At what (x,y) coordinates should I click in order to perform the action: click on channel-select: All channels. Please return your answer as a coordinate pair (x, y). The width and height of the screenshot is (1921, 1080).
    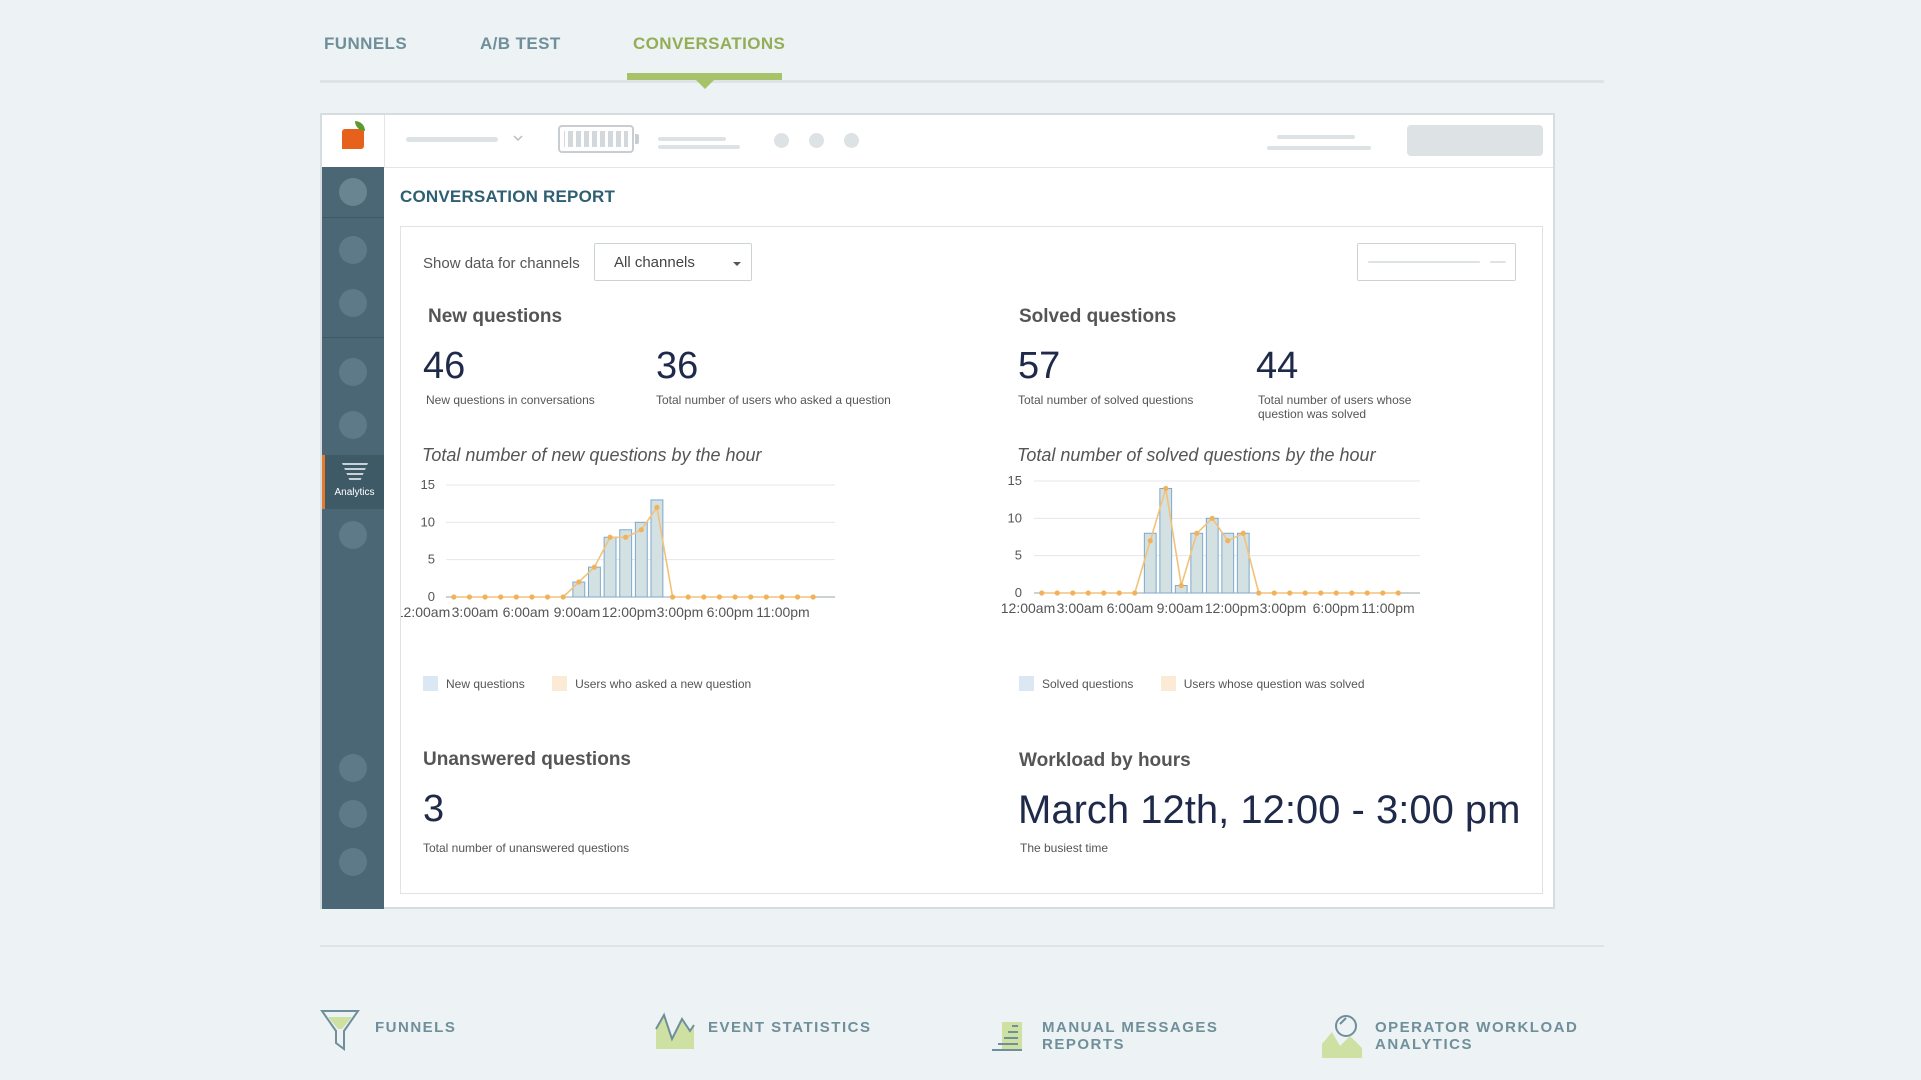
    Looking at the image, I should click on (673, 262).